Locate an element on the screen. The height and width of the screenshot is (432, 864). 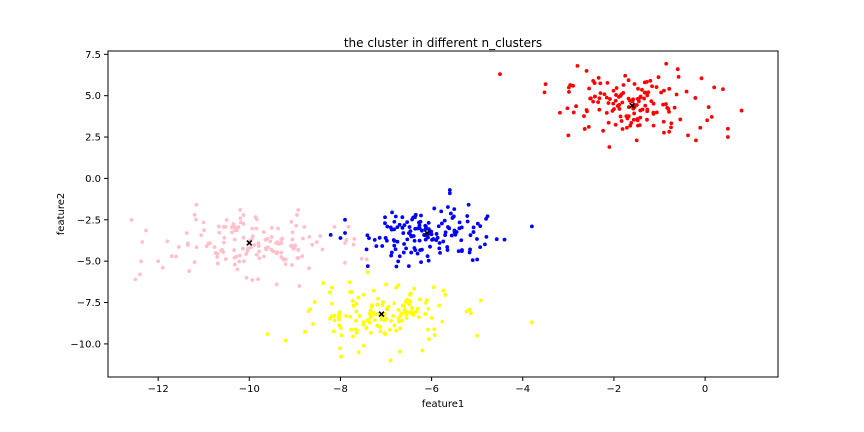
y-tick-label: 0.0 is located at coordinates (93, 179).